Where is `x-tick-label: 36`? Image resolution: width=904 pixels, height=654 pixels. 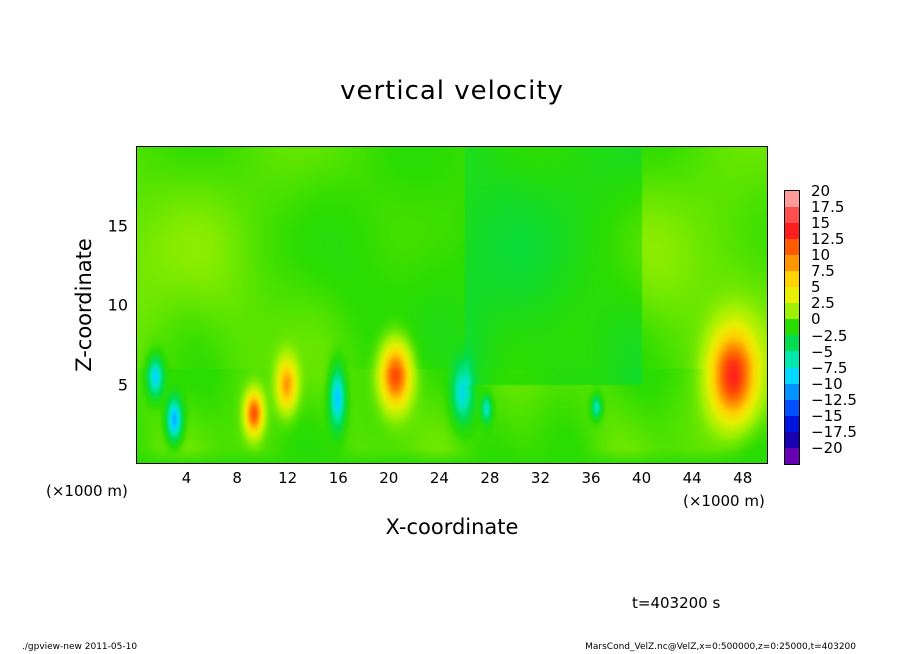 x-tick-label: 36 is located at coordinates (591, 478).